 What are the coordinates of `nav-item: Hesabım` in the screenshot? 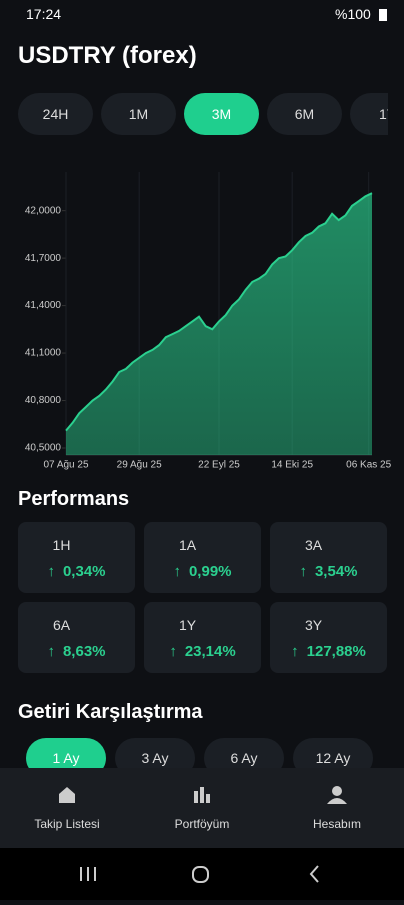 It's located at (337, 799).